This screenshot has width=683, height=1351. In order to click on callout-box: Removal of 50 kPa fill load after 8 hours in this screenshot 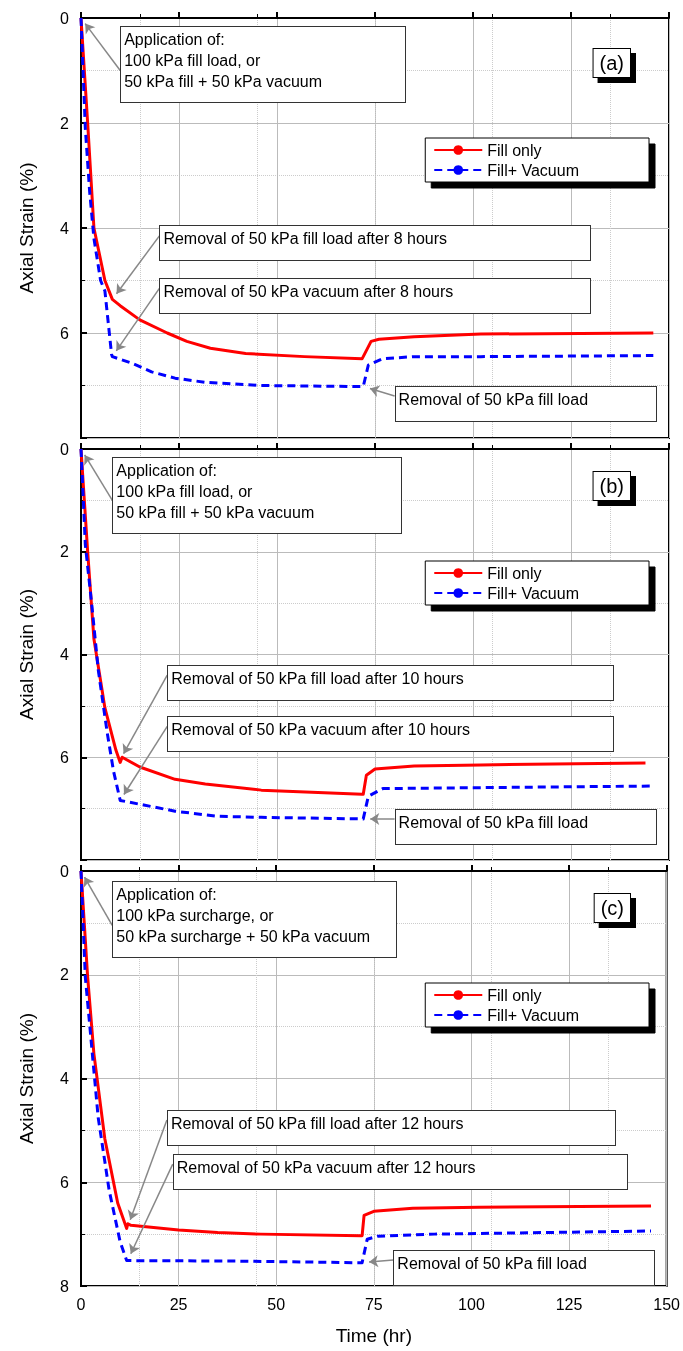, I will do `click(375, 243)`.